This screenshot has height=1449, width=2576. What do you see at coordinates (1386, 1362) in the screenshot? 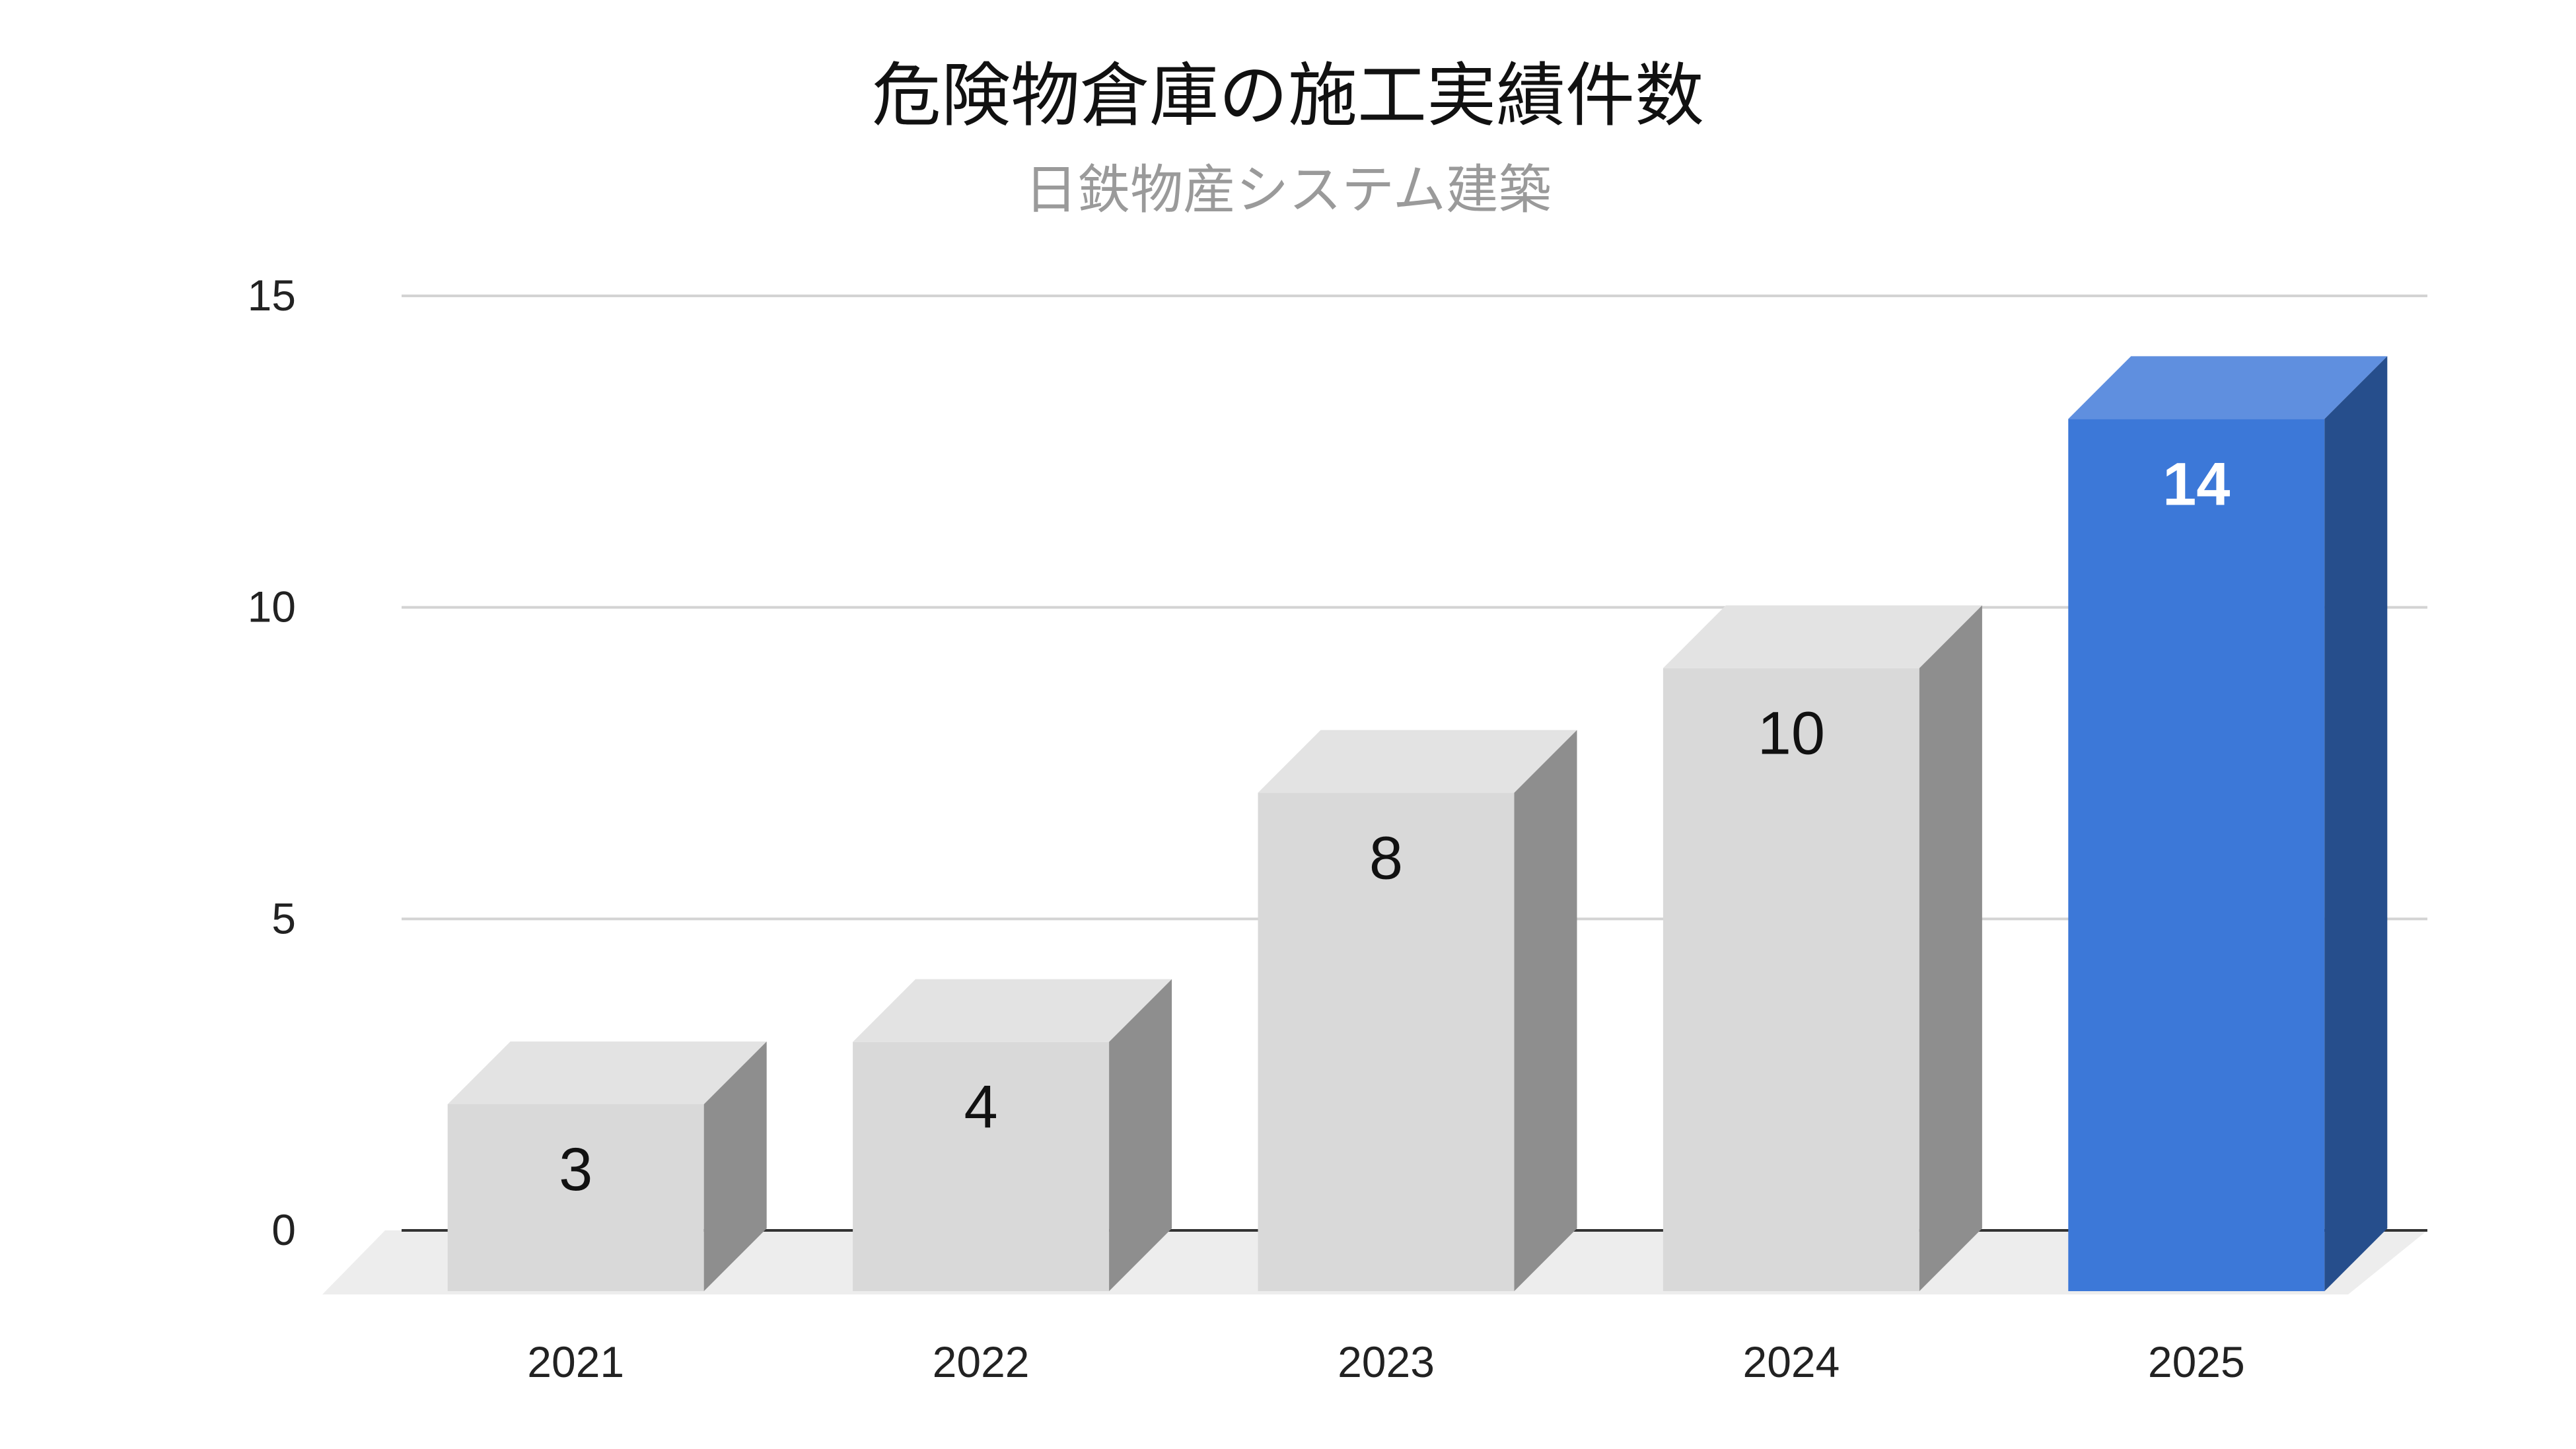
I see `x-tick-label: 2023` at bounding box center [1386, 1362].